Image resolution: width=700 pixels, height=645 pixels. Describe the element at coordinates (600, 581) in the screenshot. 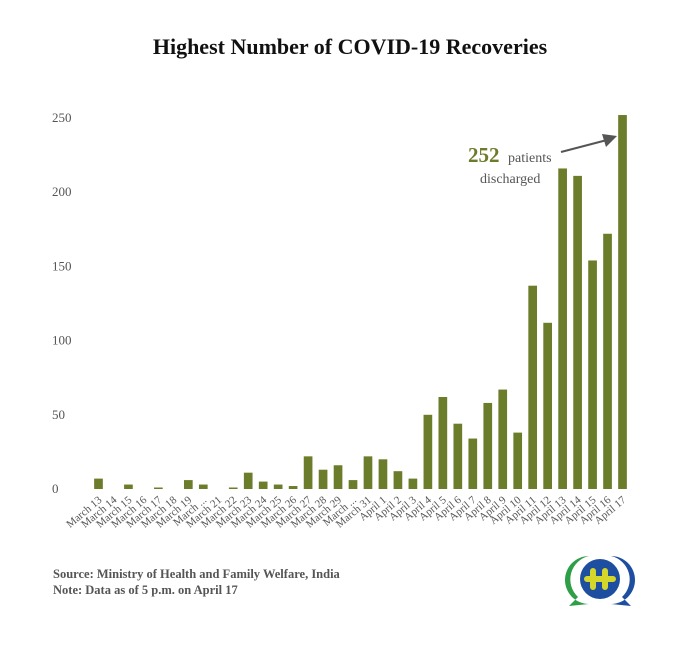

I see `plus-chat-bubble-logo-icon` at that location.